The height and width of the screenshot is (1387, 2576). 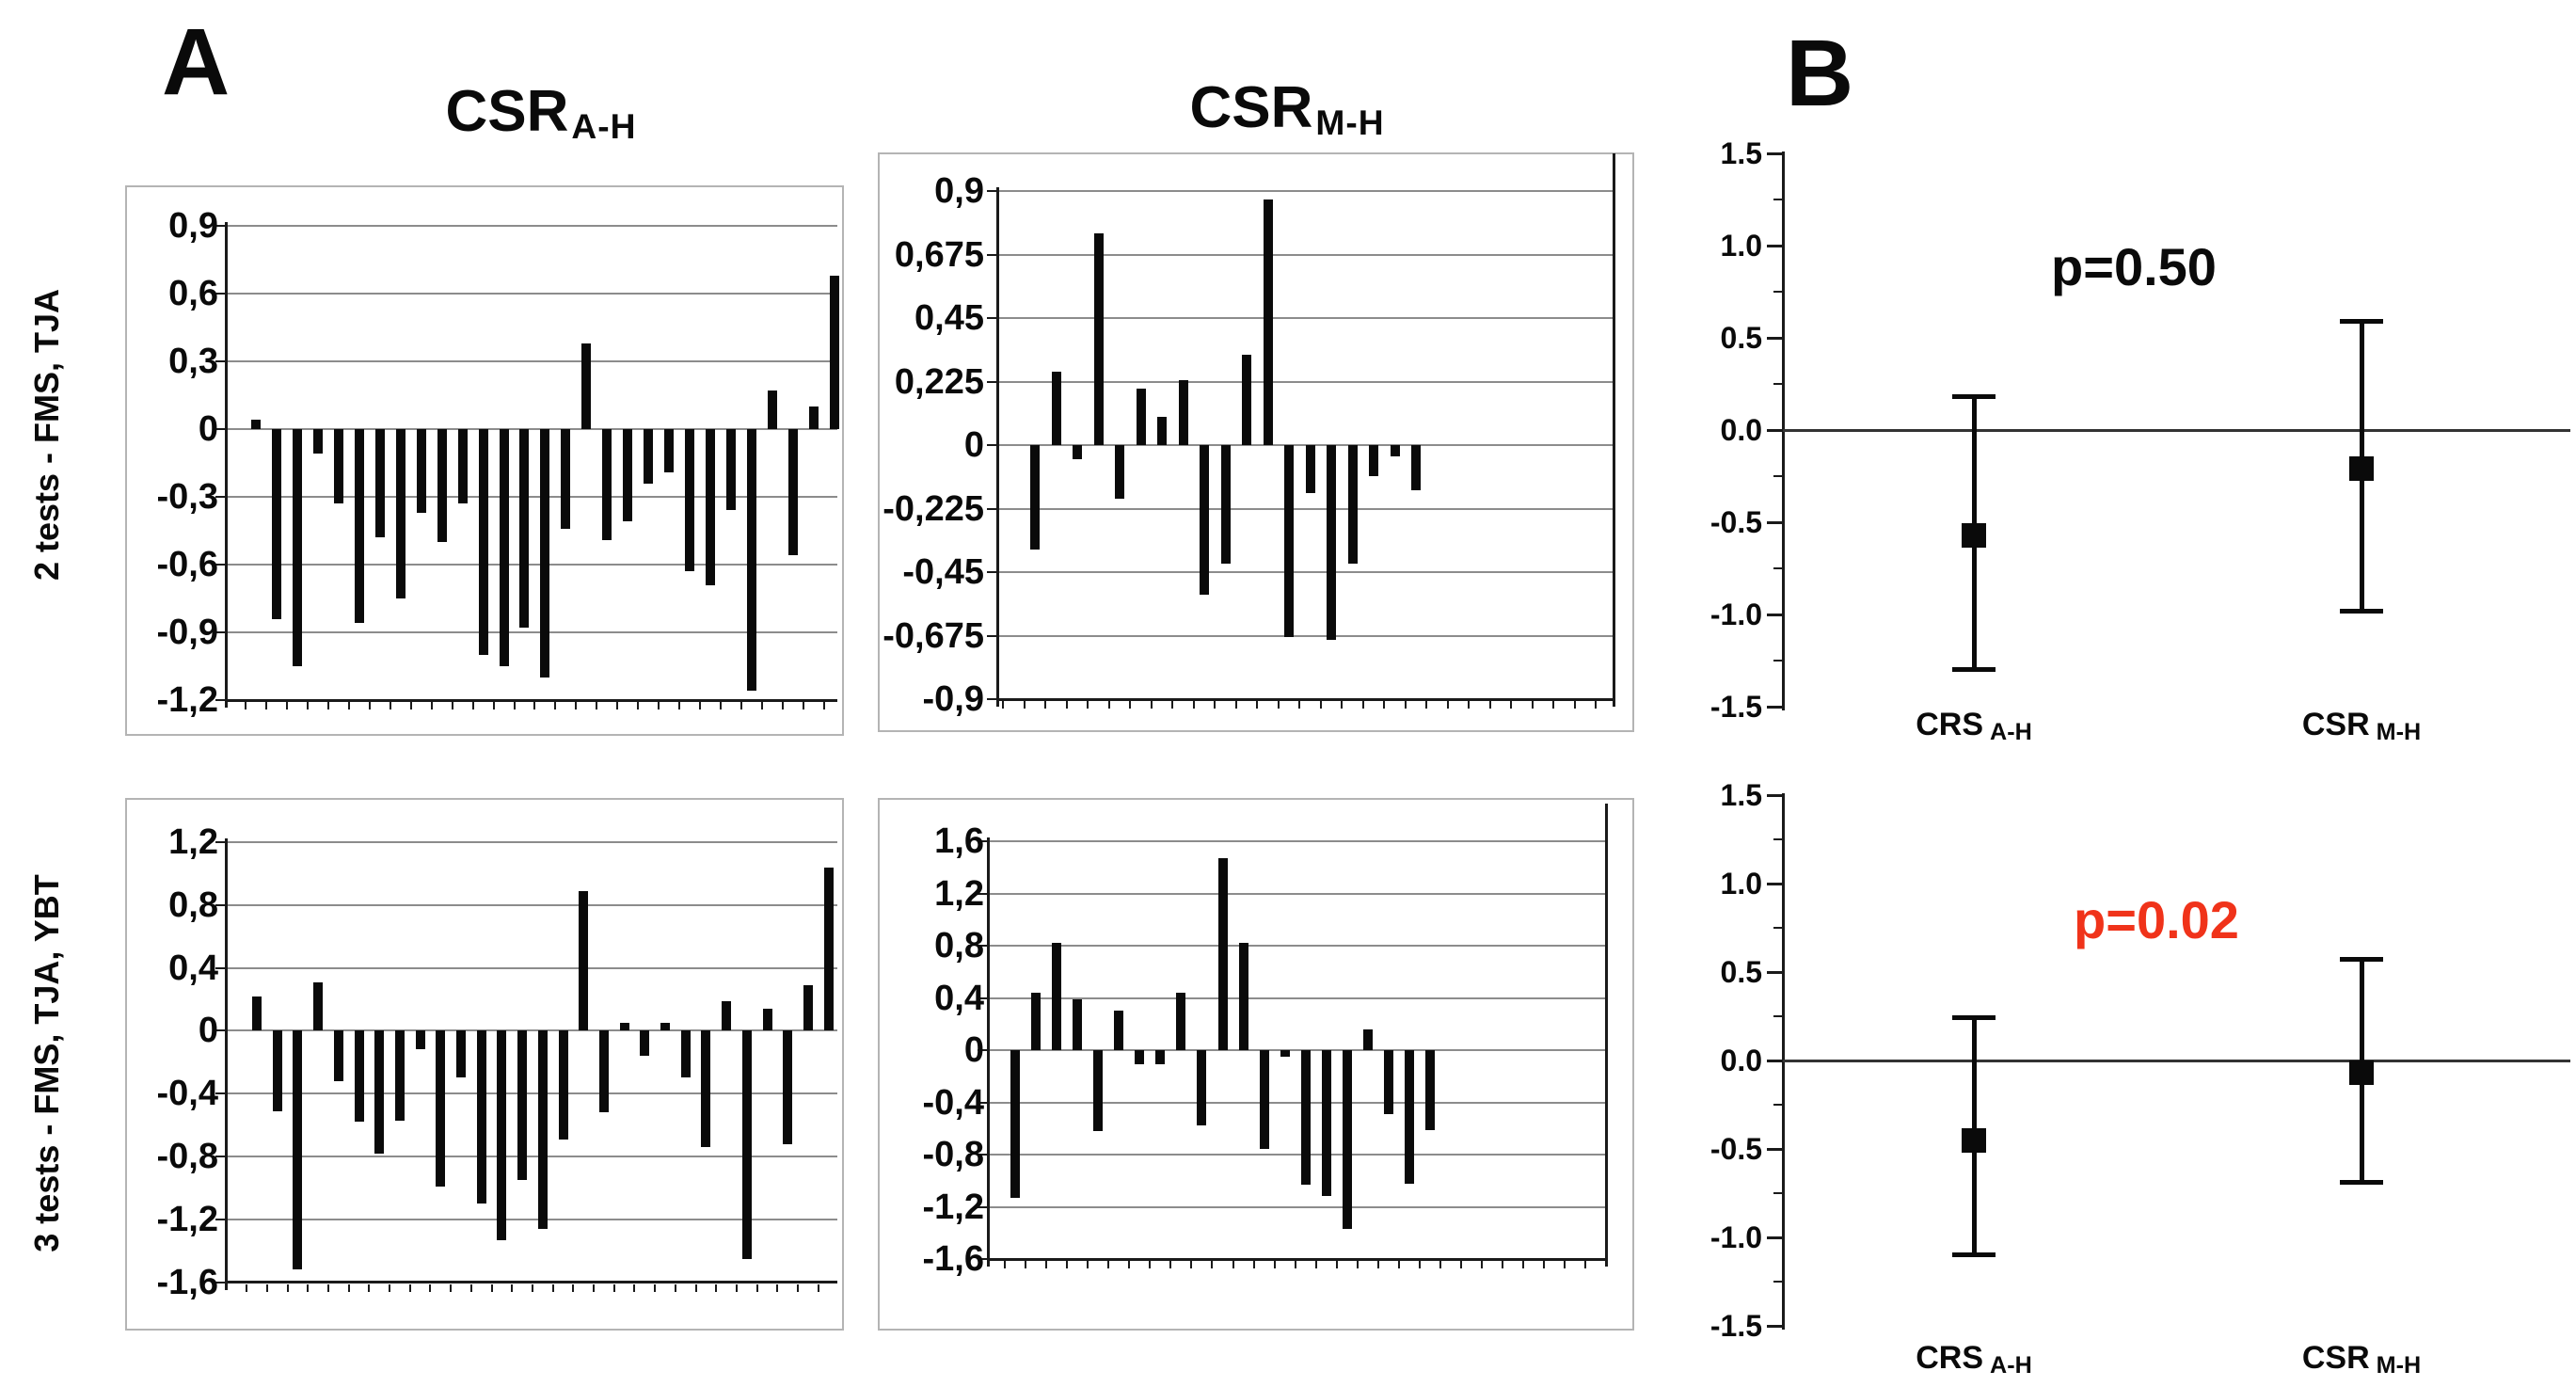 What do you see at coordinates (2134, 267) in the screenshot?
I see `p-value-2tests: p=0.50` at bounding box center [2134, 267].